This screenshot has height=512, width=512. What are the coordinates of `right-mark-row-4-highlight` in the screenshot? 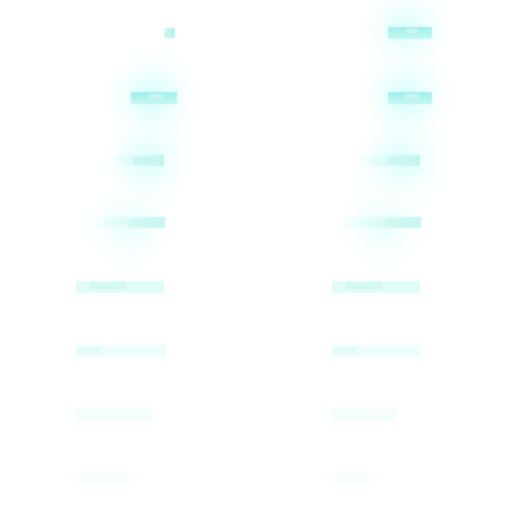 It's located at (402, 223).